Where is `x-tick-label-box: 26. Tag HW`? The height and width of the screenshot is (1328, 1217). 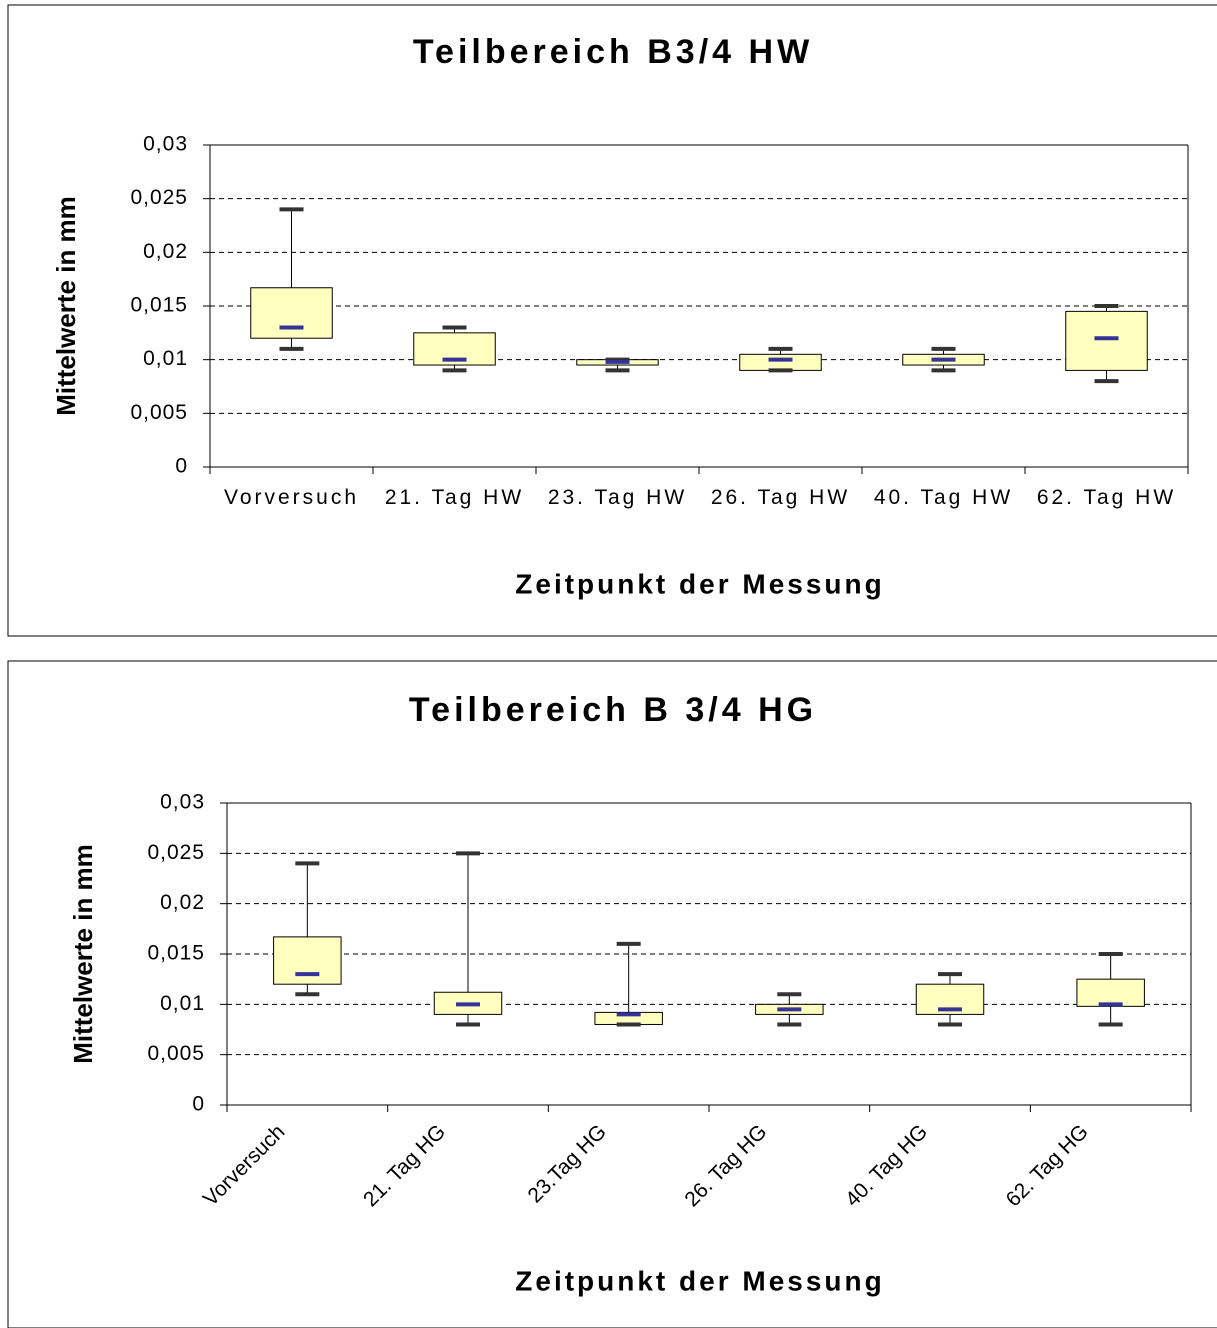 x-tick-label-box: 26. Tag HW is located at coordinates (780, 497).